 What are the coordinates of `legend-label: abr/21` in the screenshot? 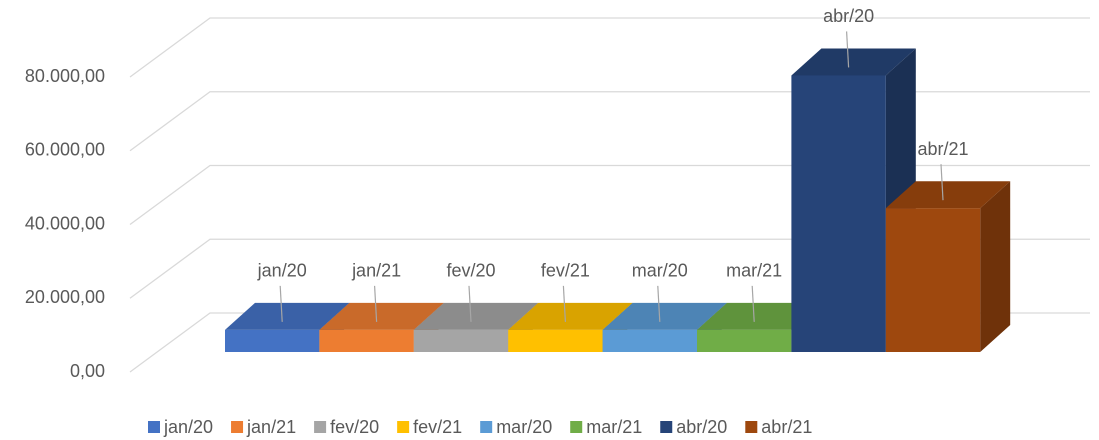 It's located at (786, 427).